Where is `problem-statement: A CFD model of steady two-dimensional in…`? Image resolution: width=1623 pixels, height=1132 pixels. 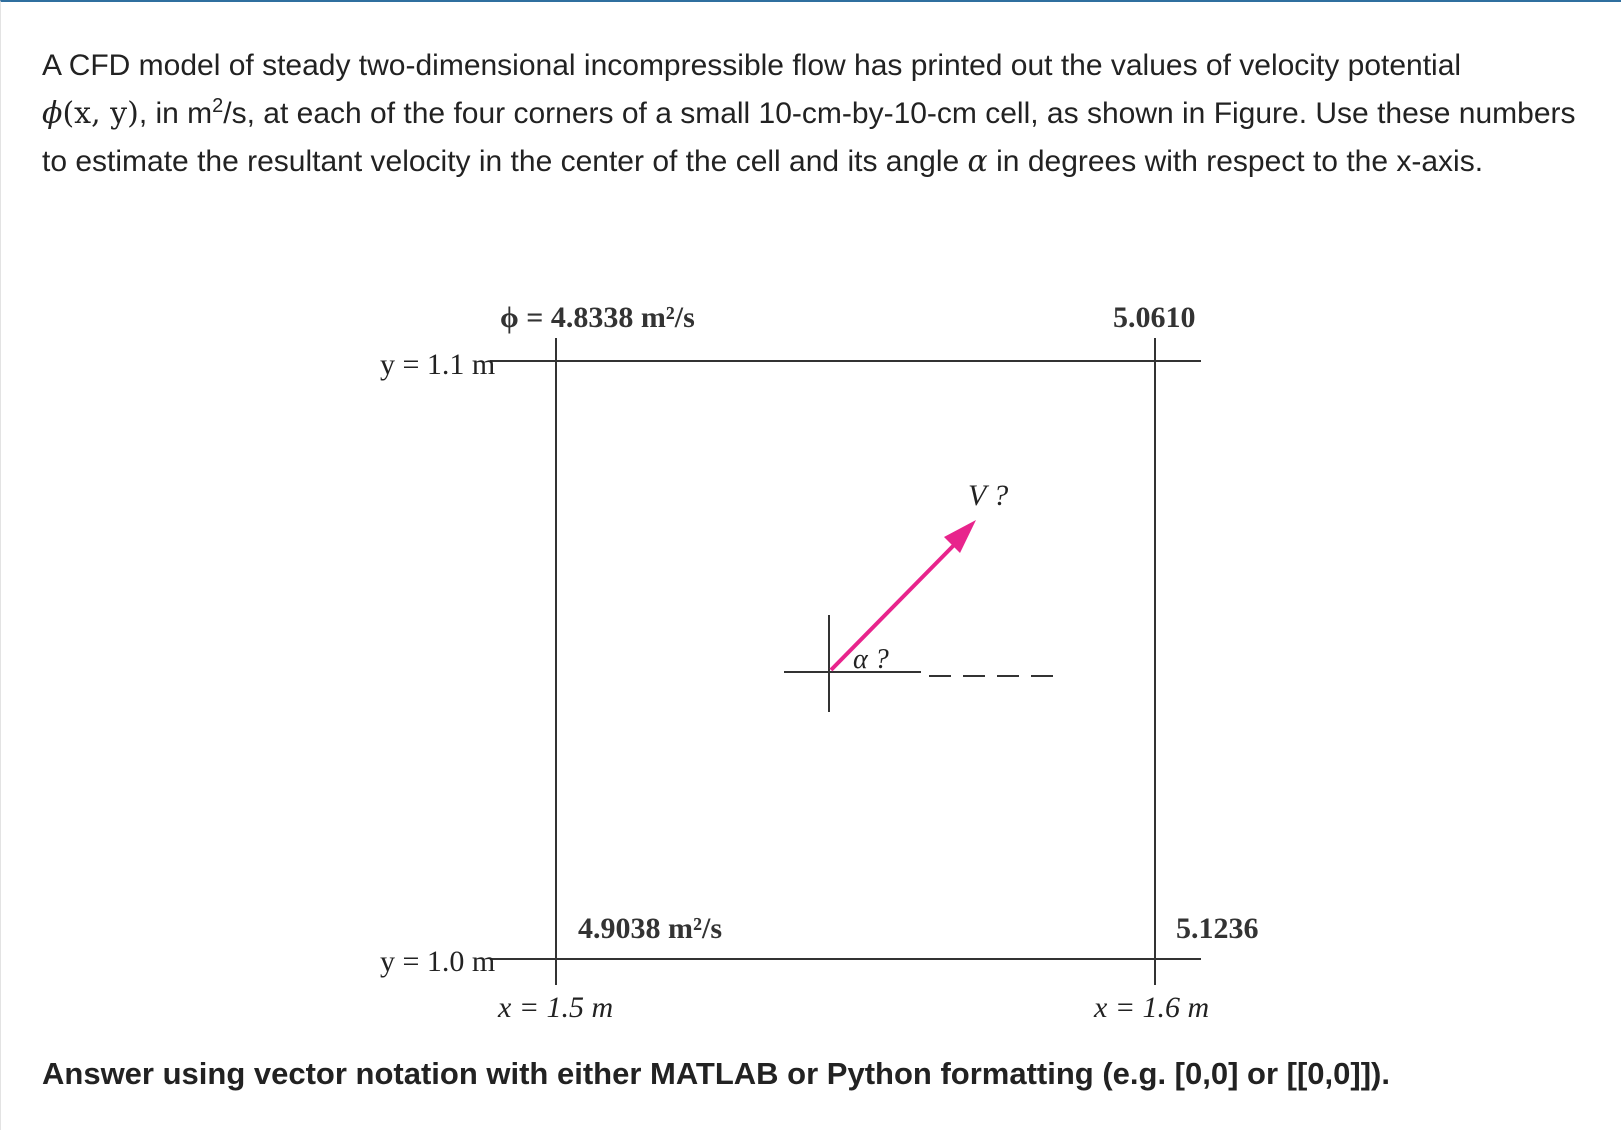 problem-statement: A CFD model of steady two-dimensional in… is located at coordinates (822, 114).